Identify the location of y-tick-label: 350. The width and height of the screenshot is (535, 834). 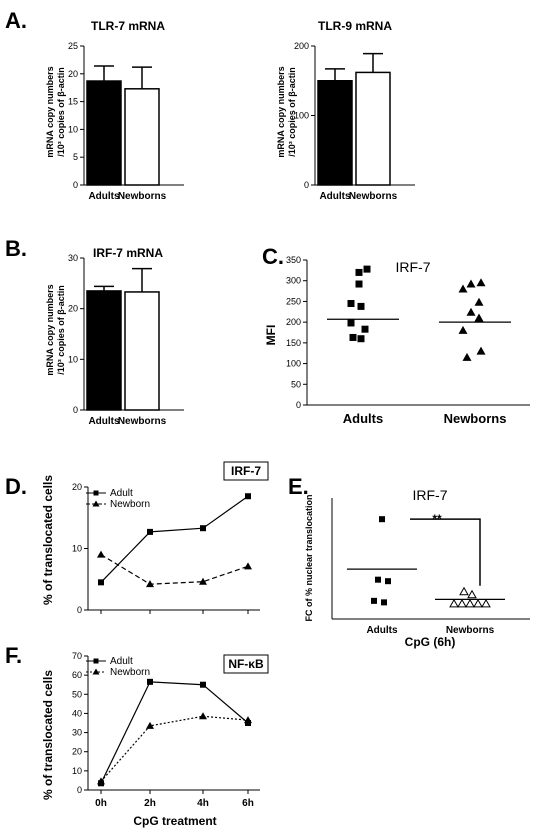
(293, 260).